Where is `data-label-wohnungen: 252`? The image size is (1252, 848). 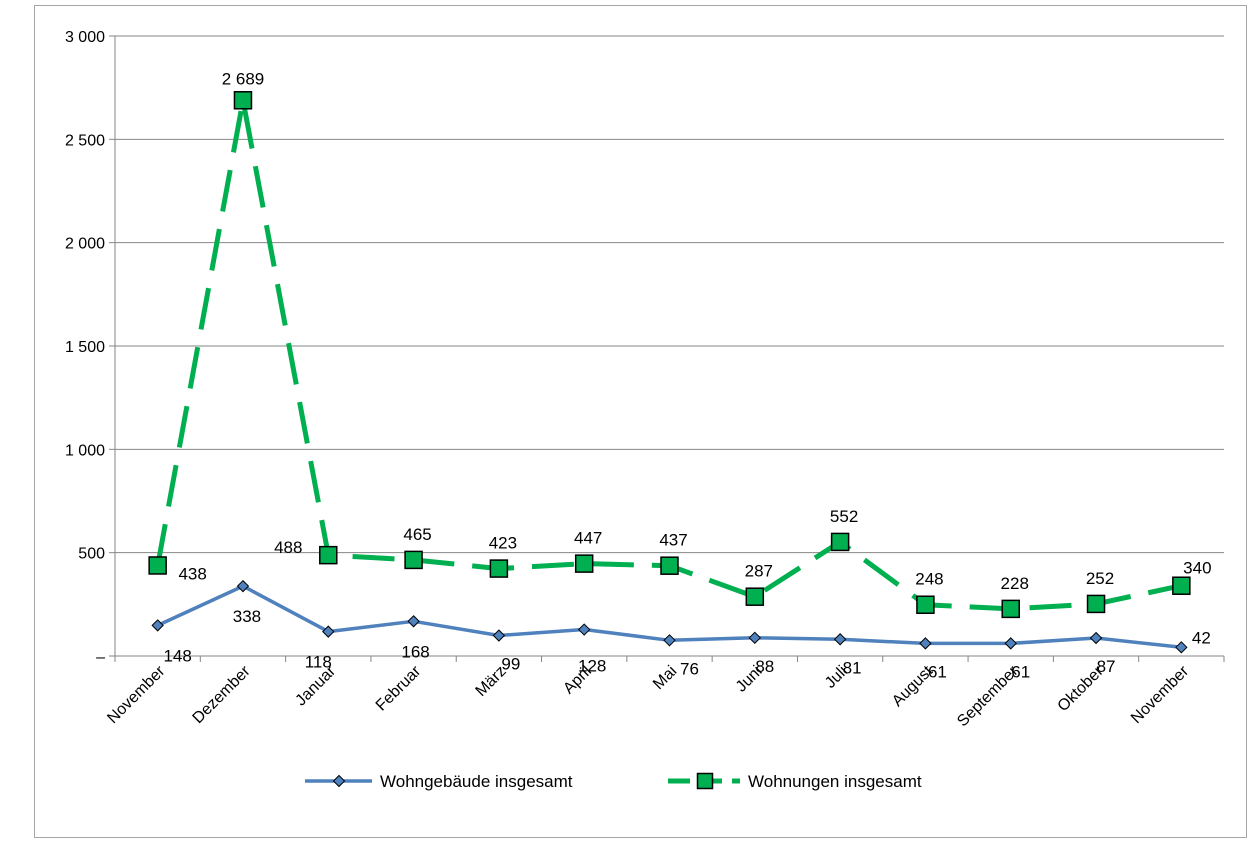
data-label-wohnungen: 252 is located at coordinates (1100, 578).